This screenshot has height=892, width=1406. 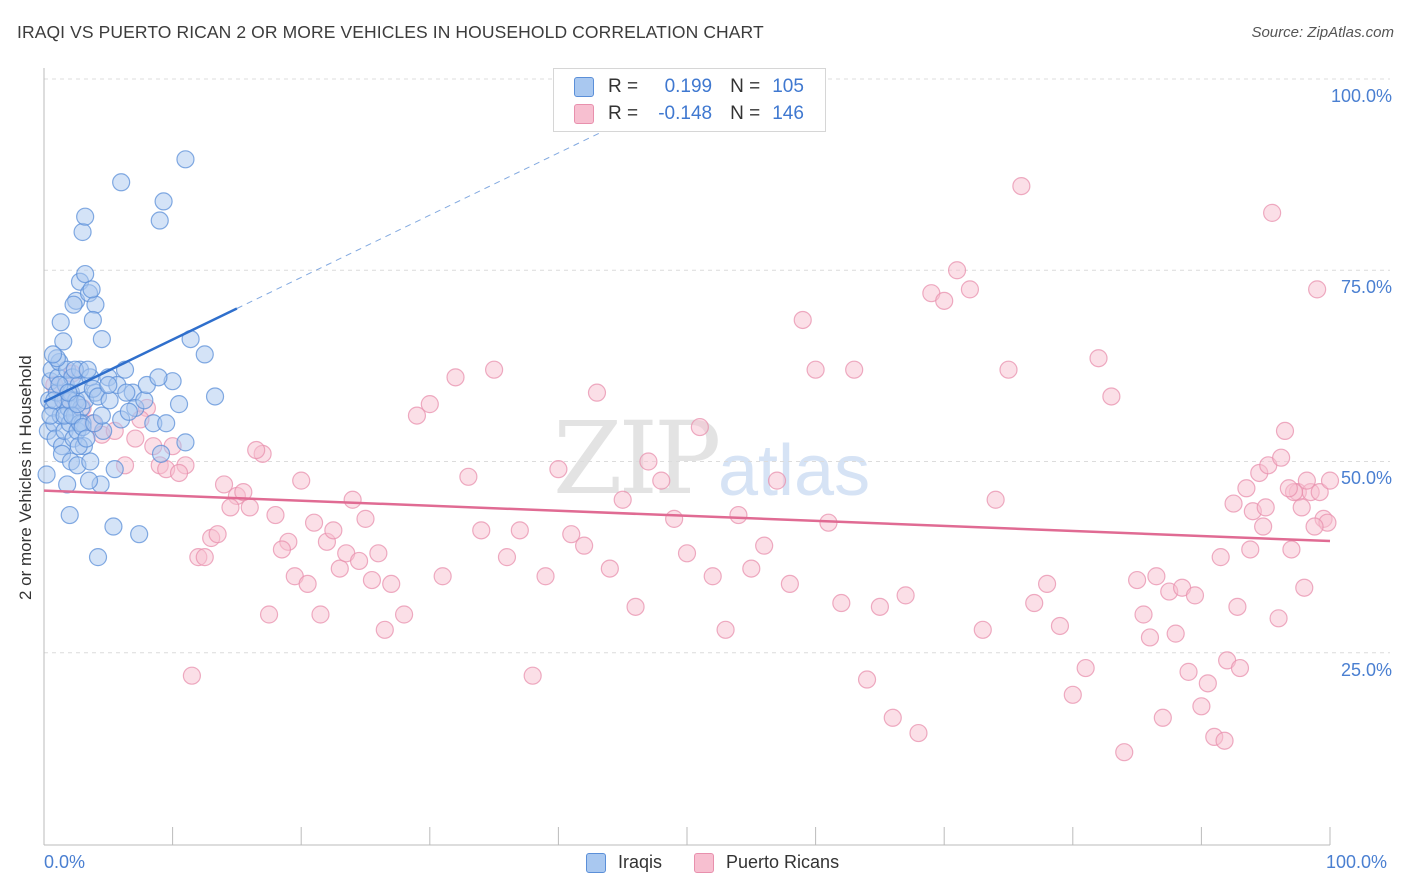 I want to click on y-axis-label: 2 or more Vehicles in Household, so click(x=25, y=477).